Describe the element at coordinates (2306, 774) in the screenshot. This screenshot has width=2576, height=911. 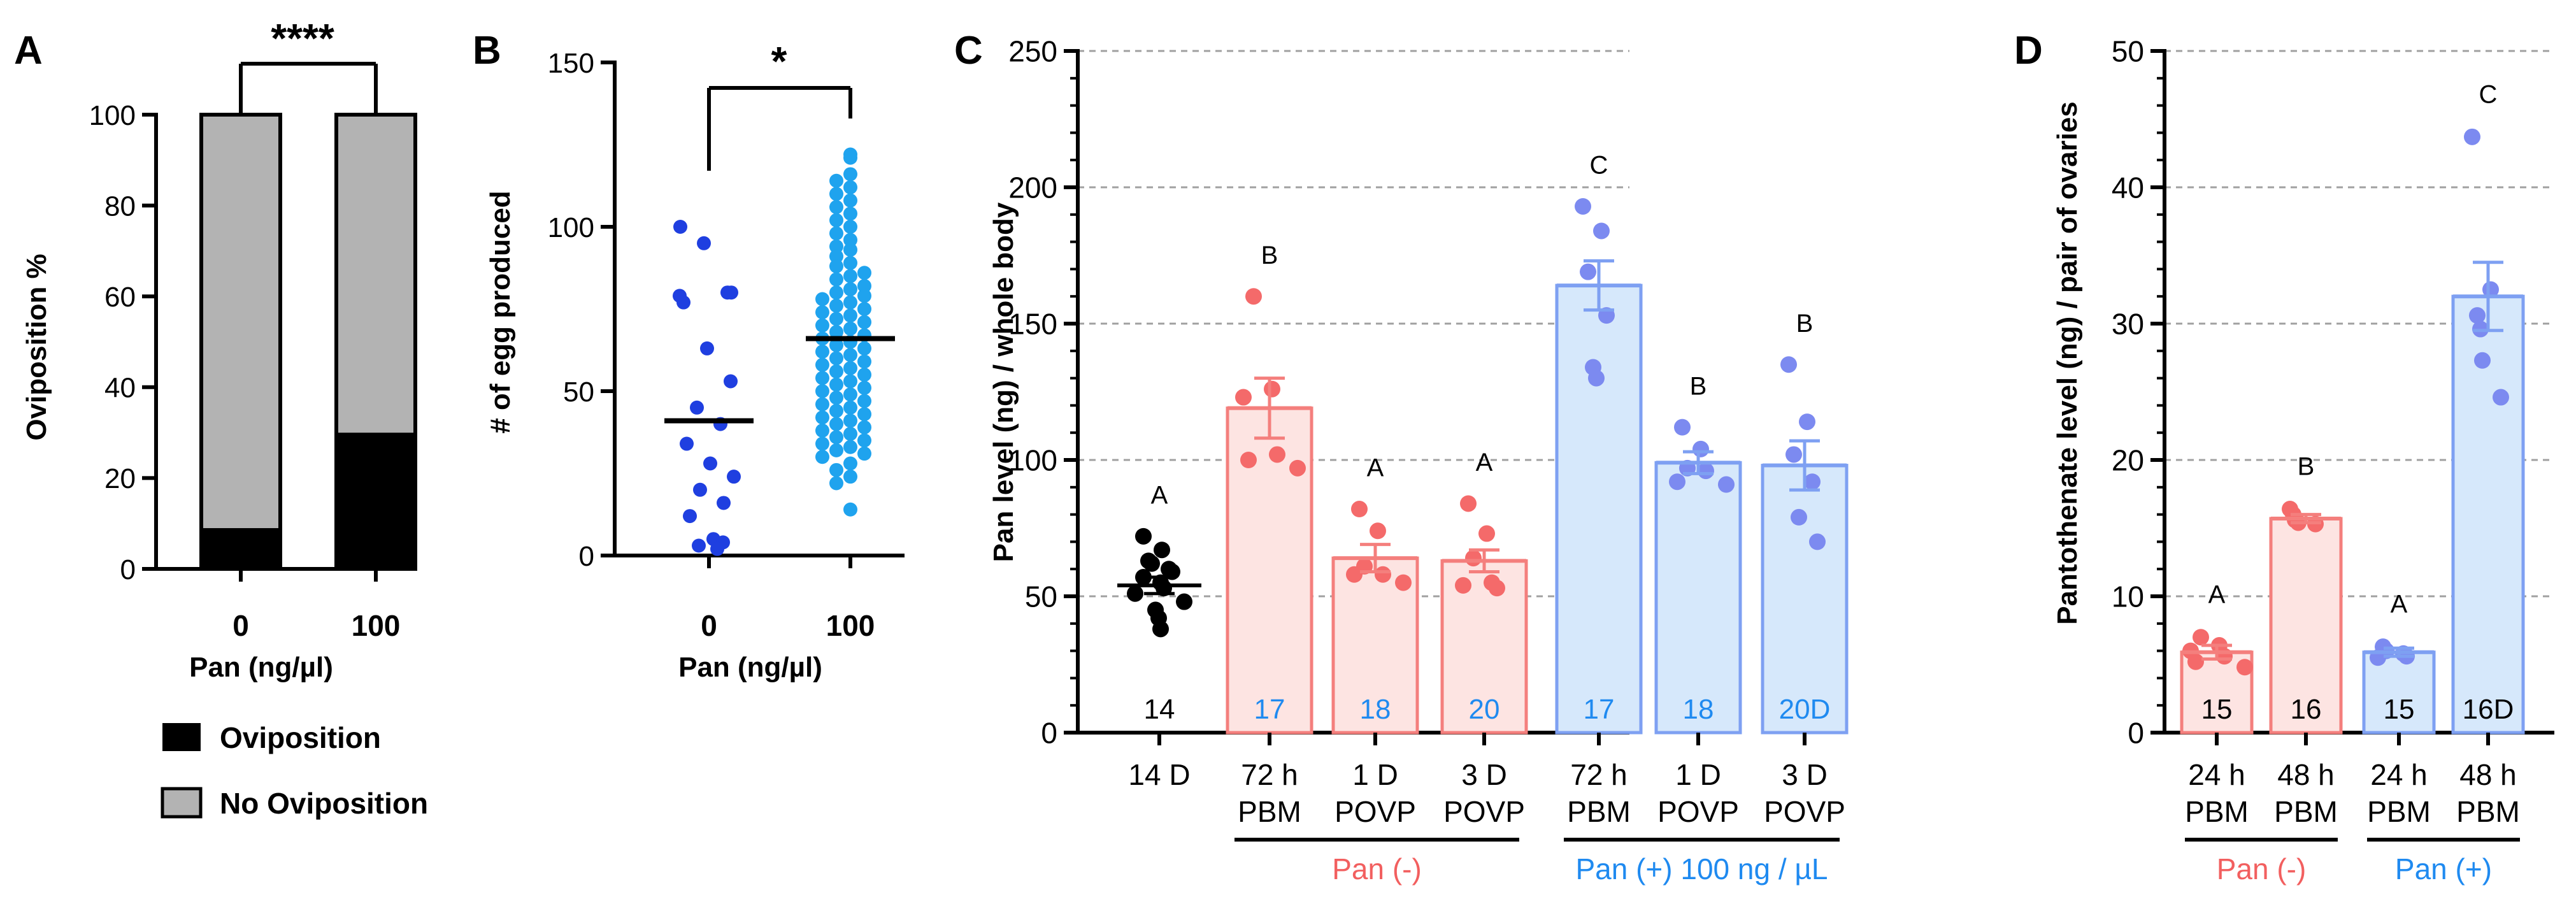
I see `panel-d-xtick-label-1: 48 h` at that location.